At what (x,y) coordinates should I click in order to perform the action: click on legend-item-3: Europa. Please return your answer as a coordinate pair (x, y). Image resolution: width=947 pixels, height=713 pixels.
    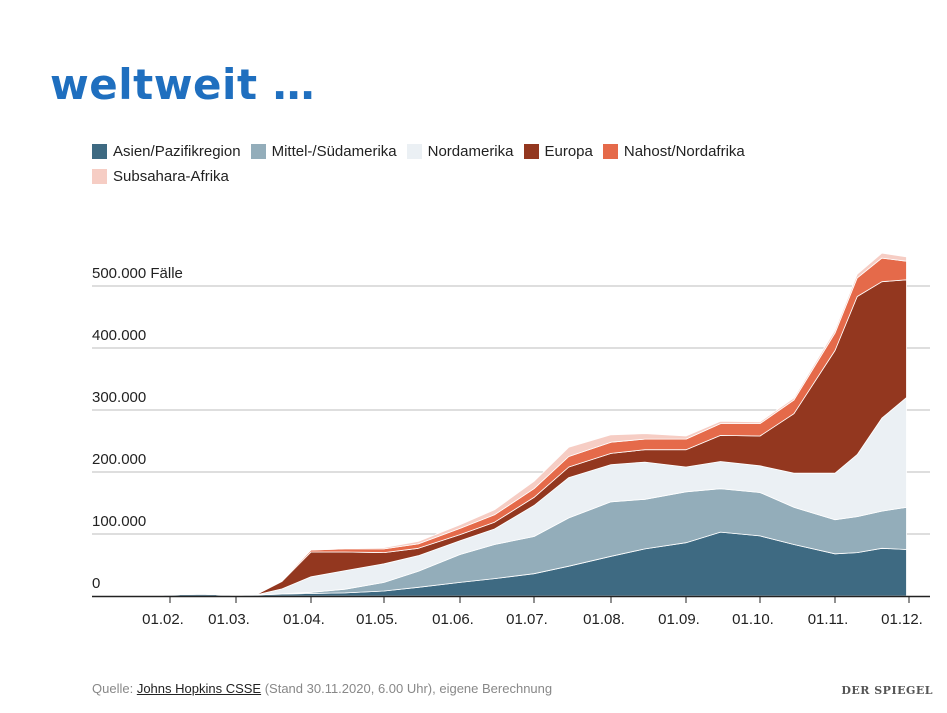
    Looking at the image, I should click on (558, 151).